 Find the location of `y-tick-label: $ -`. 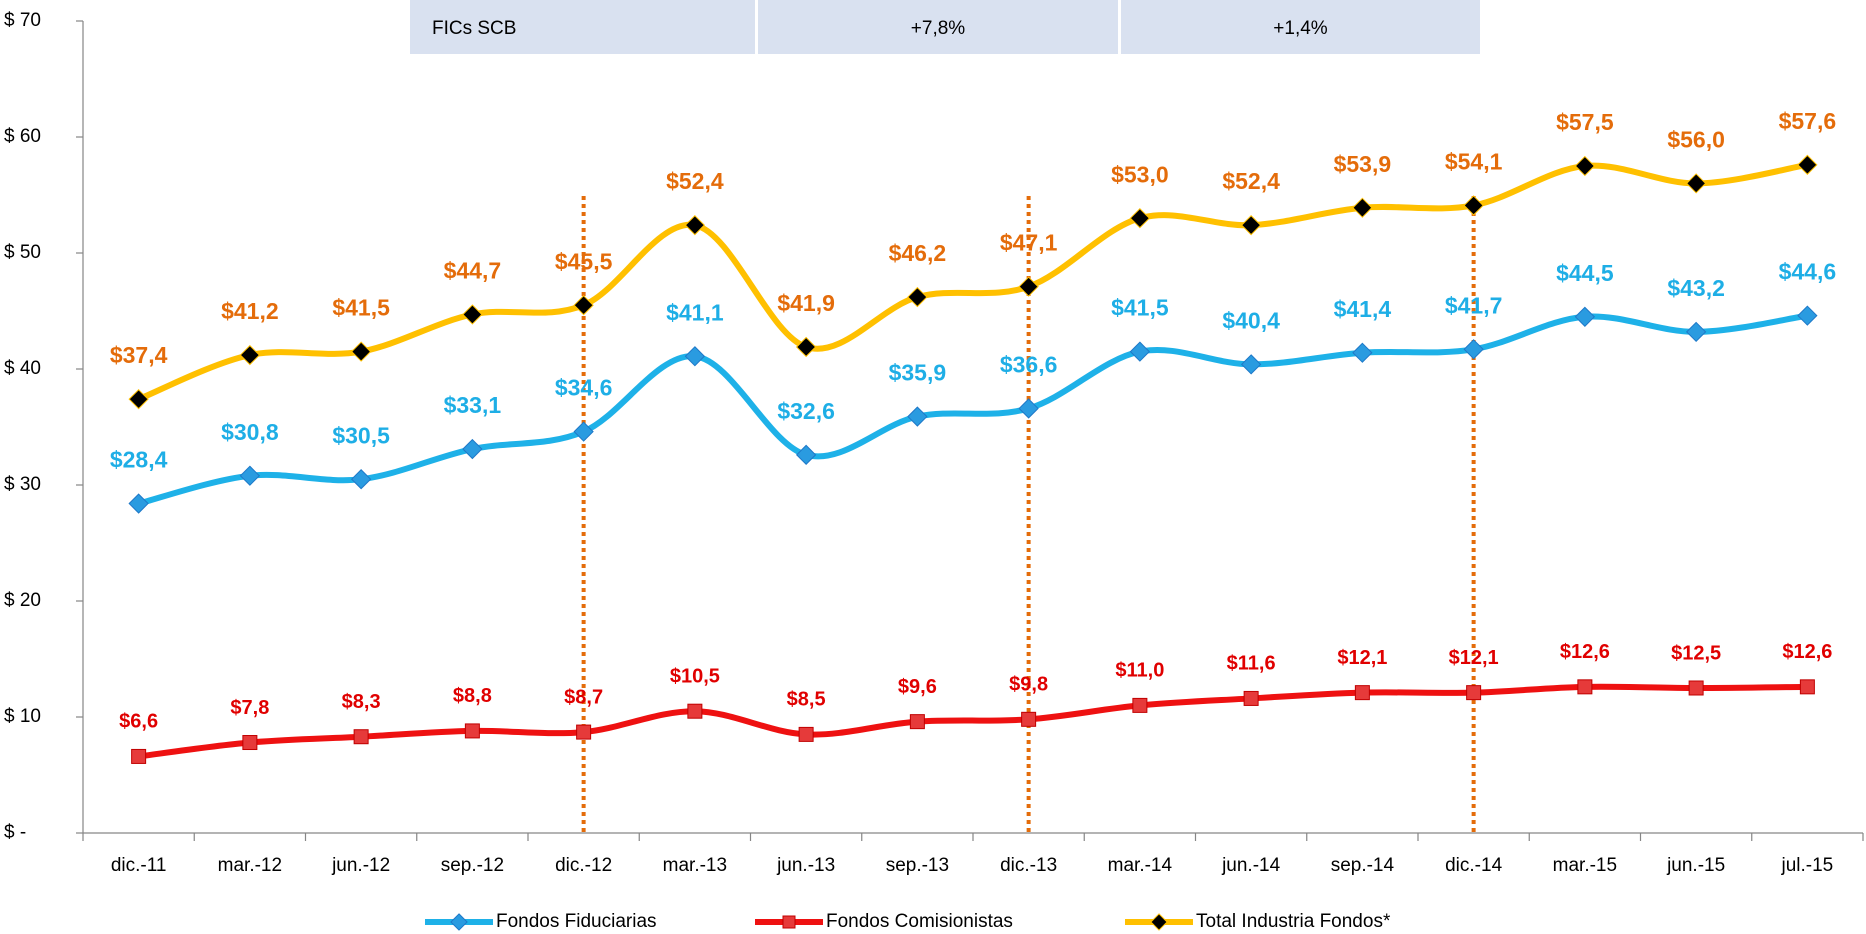

y-tick-label: $ - is located at coordinates (15, 832).